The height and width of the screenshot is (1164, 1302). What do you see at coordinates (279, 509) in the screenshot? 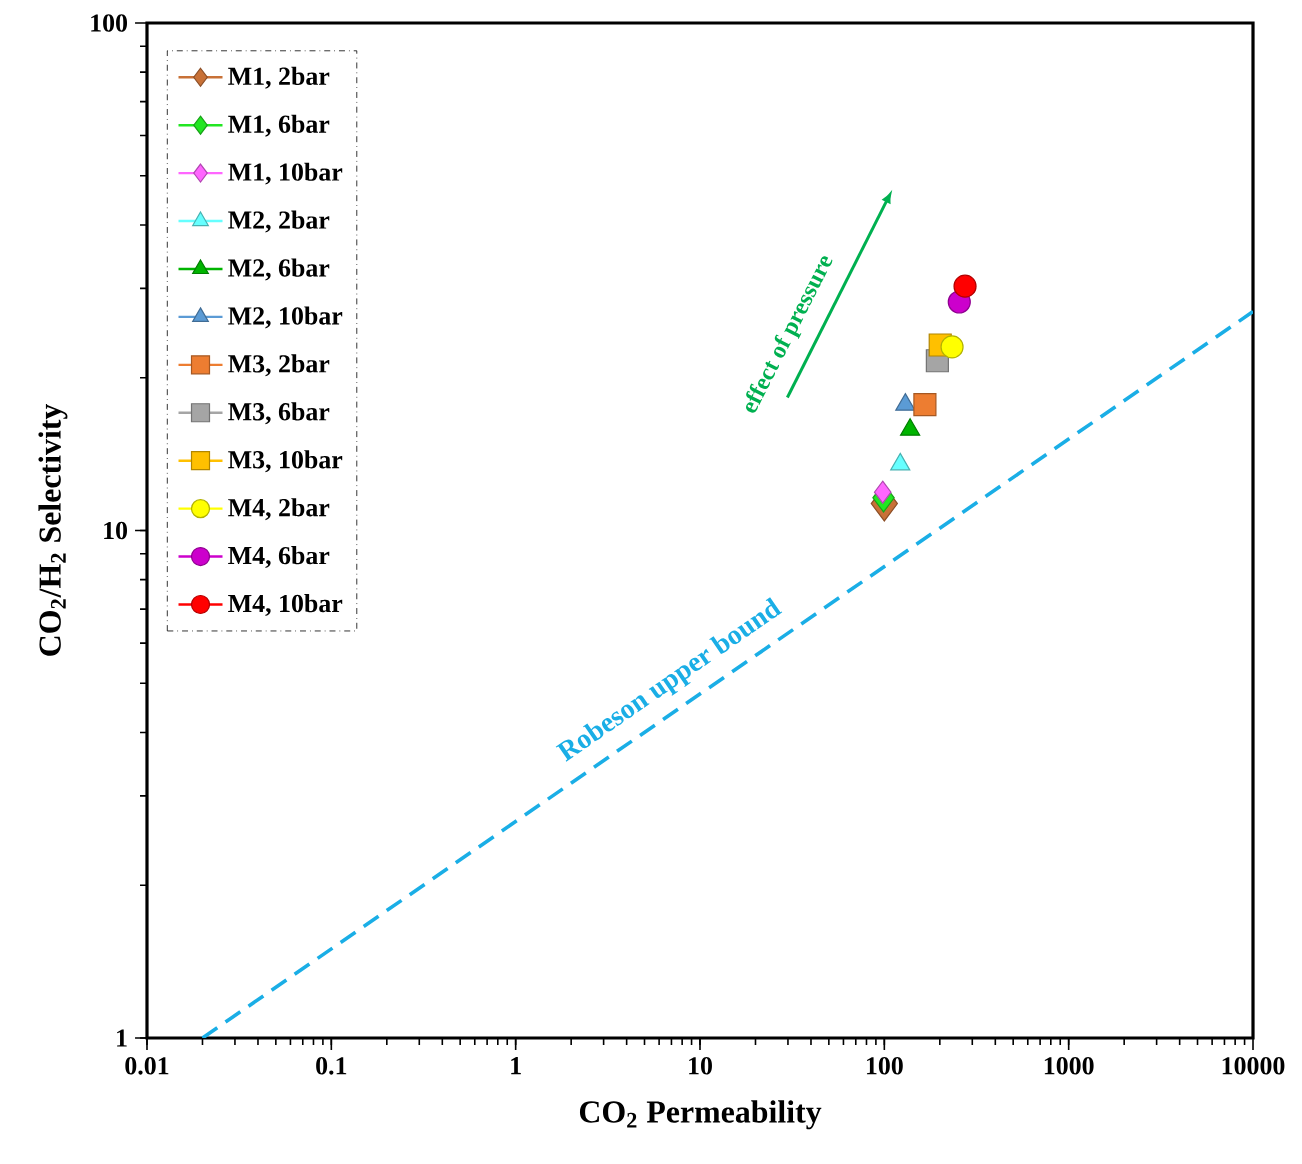
I see `legend-label: M4, 2bar` at bounding box center [279, 509].